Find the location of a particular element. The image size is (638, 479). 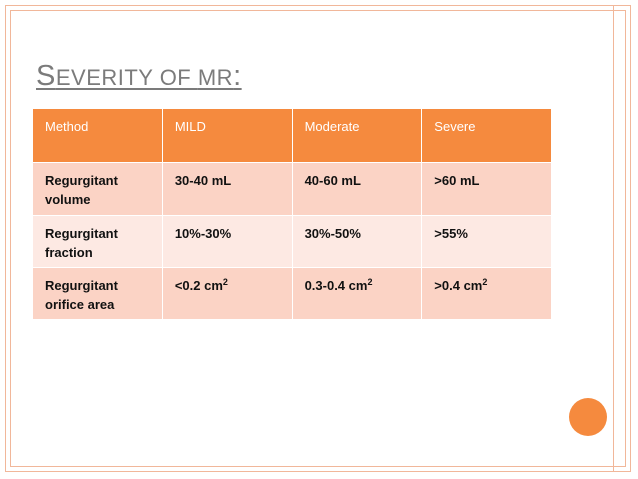

method-cell: Regurgitant volume is located at coordinates (97, 189).